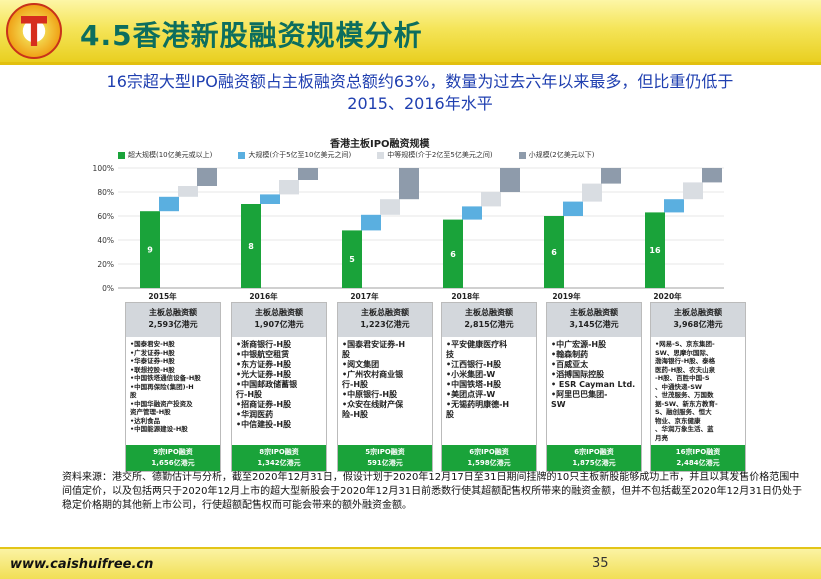 The image size is (821, 579). I want to click on x-tick-label: 2018年, so click(465, 296).